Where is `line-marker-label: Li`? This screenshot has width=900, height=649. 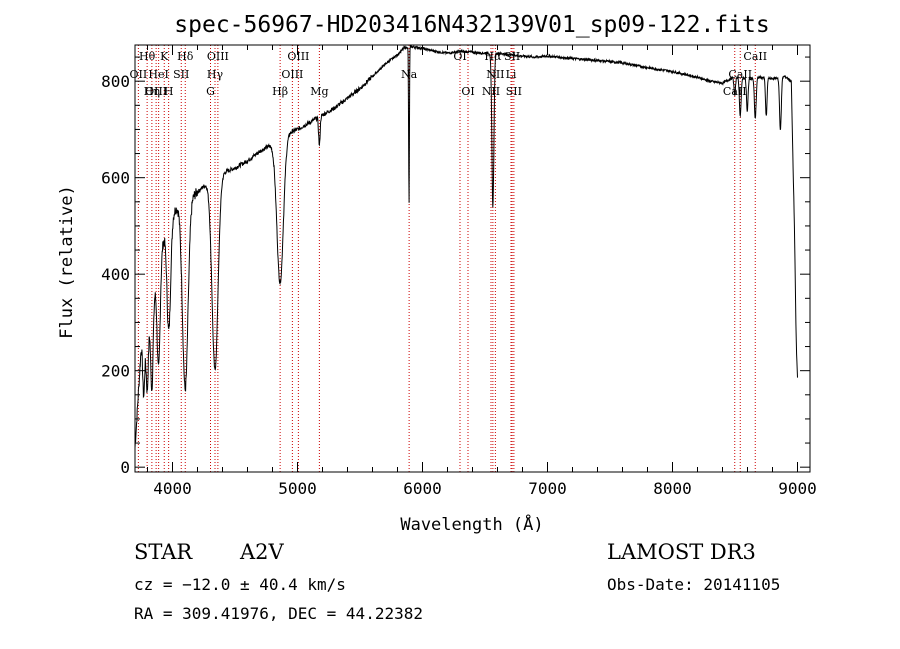
line-marker-label: Li is located at coordinates (511, 74).